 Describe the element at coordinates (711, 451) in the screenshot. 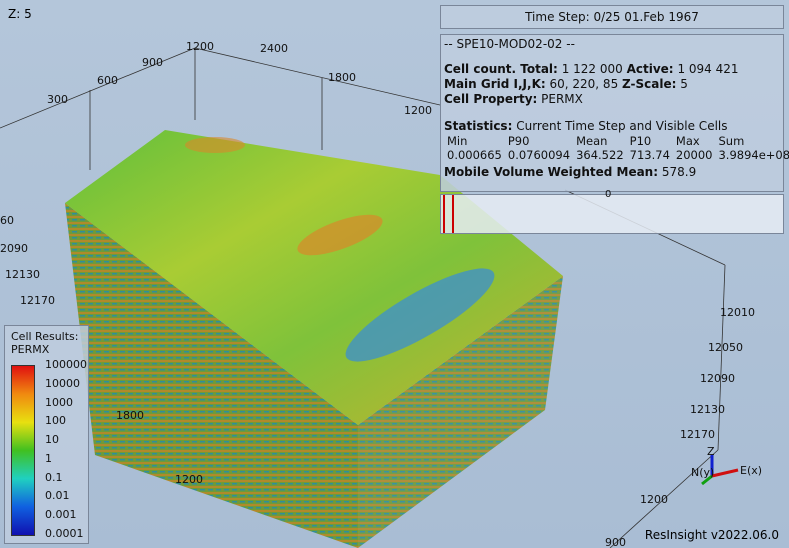

I see `triad-z: Z` at that location.